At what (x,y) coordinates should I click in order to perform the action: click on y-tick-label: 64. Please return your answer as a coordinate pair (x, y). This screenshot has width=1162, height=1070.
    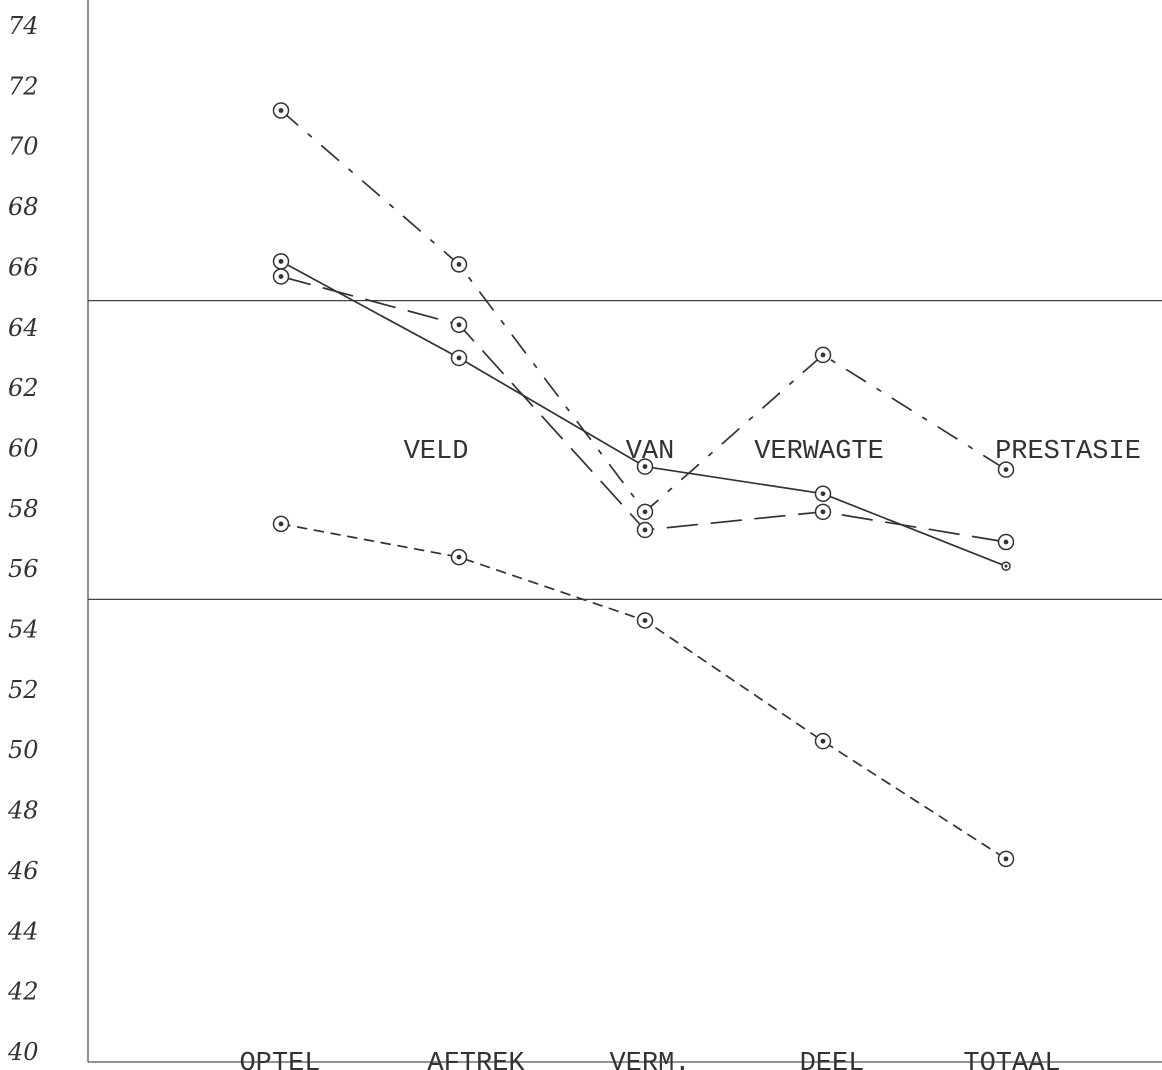
    Looking at the image, I should click on (23, 328).